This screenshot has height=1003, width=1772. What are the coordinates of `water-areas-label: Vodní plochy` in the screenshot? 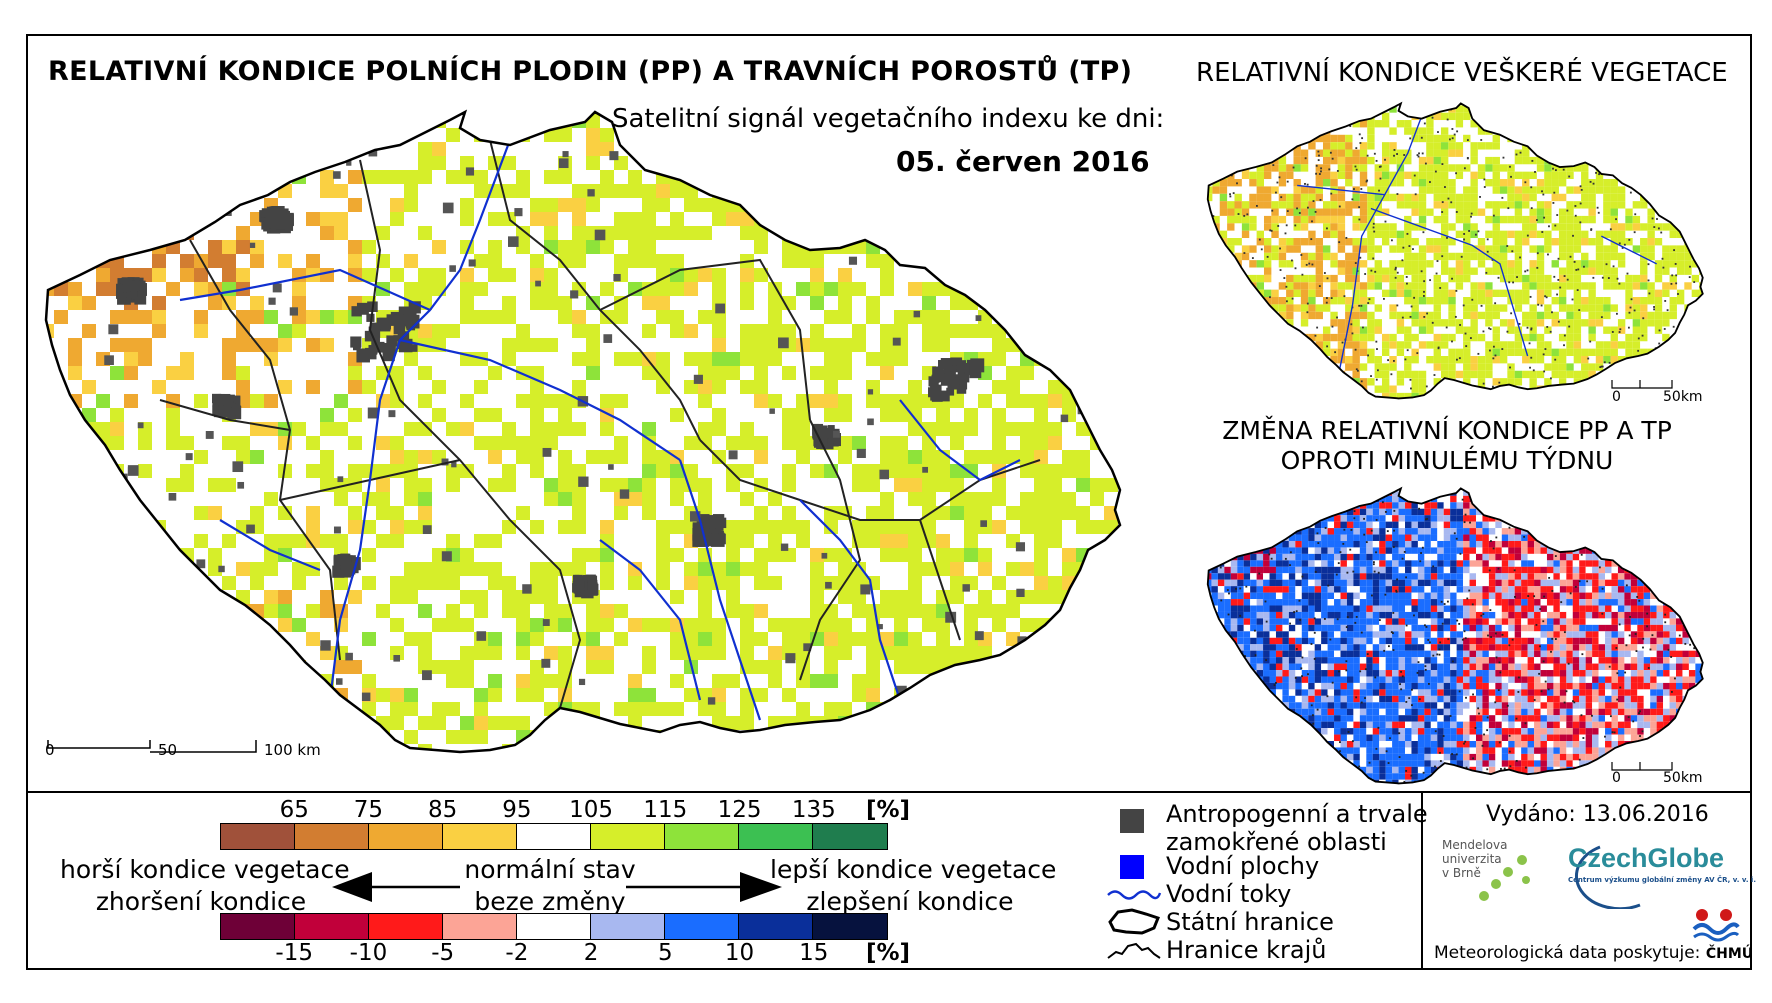 It's located at (1243, 866).